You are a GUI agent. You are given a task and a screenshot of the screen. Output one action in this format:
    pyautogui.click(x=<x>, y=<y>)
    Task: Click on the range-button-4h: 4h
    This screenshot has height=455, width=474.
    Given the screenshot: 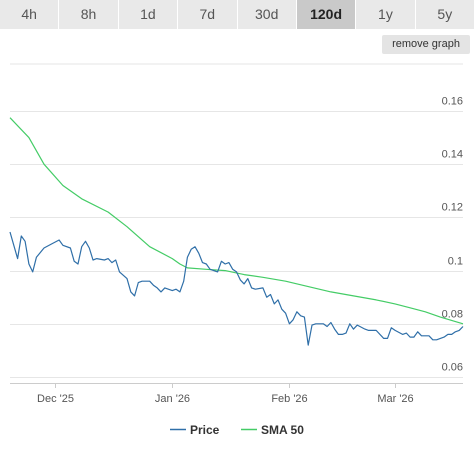 What is the action you would take?
    pyautogui.click(x=30, y=14)
    